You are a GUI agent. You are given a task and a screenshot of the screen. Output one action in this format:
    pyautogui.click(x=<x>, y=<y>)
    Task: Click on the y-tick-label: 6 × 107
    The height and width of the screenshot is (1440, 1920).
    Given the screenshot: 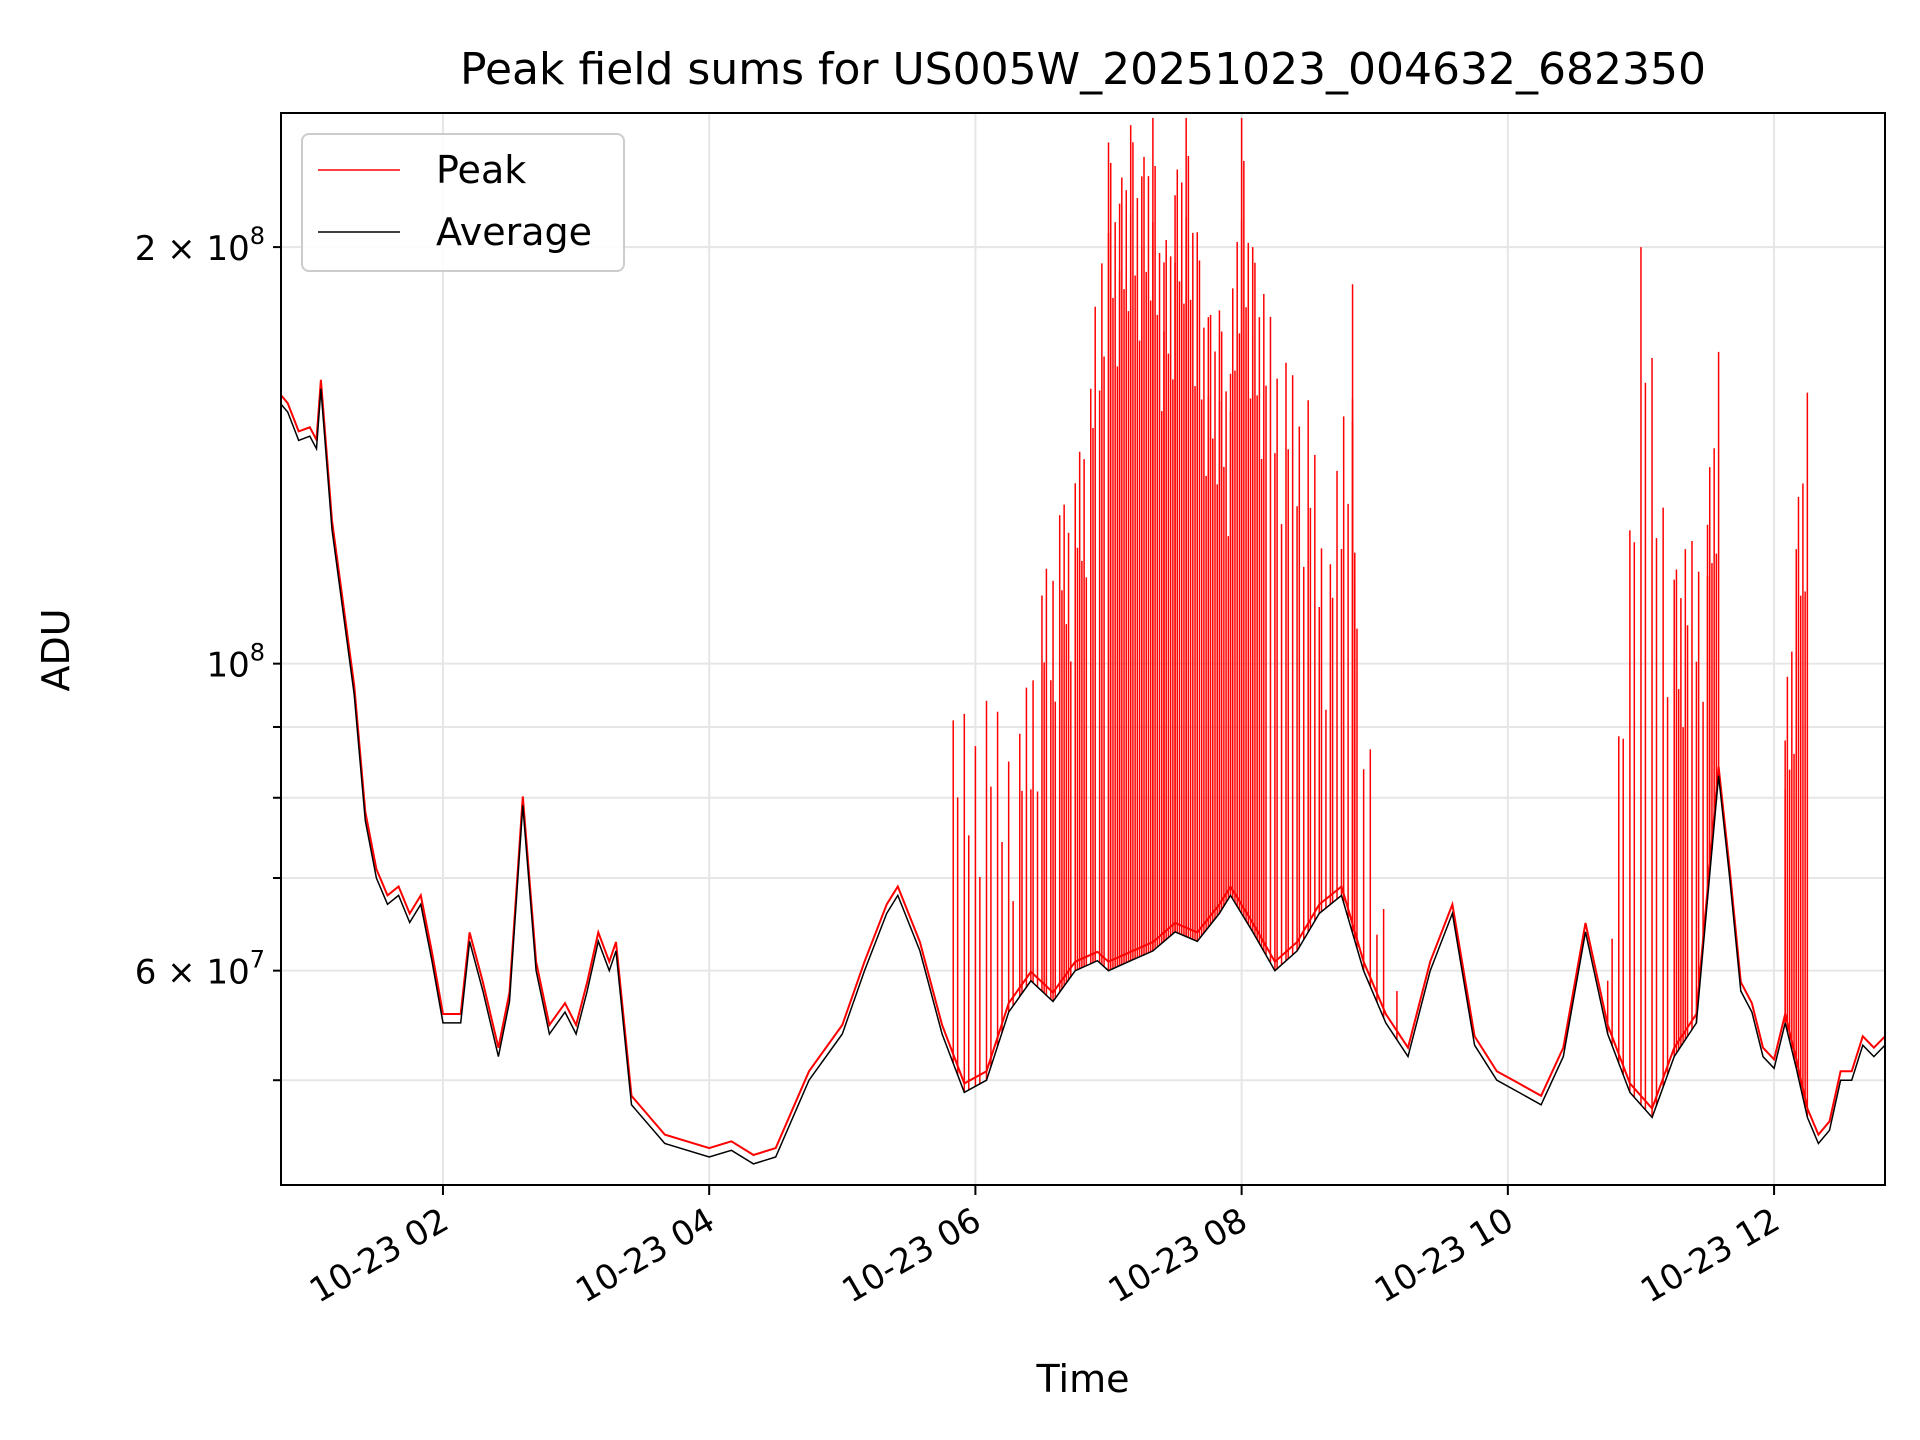 What is the action you would take?
    pyautogui.click(x=200, y=969)
    